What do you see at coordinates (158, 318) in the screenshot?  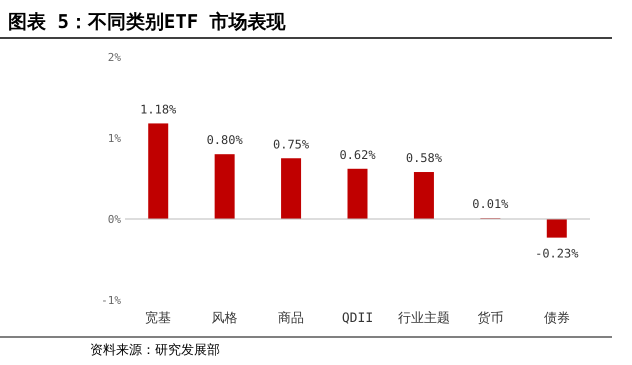 I see `x-tick-label: 宽基` at bounding box center [158, 318].